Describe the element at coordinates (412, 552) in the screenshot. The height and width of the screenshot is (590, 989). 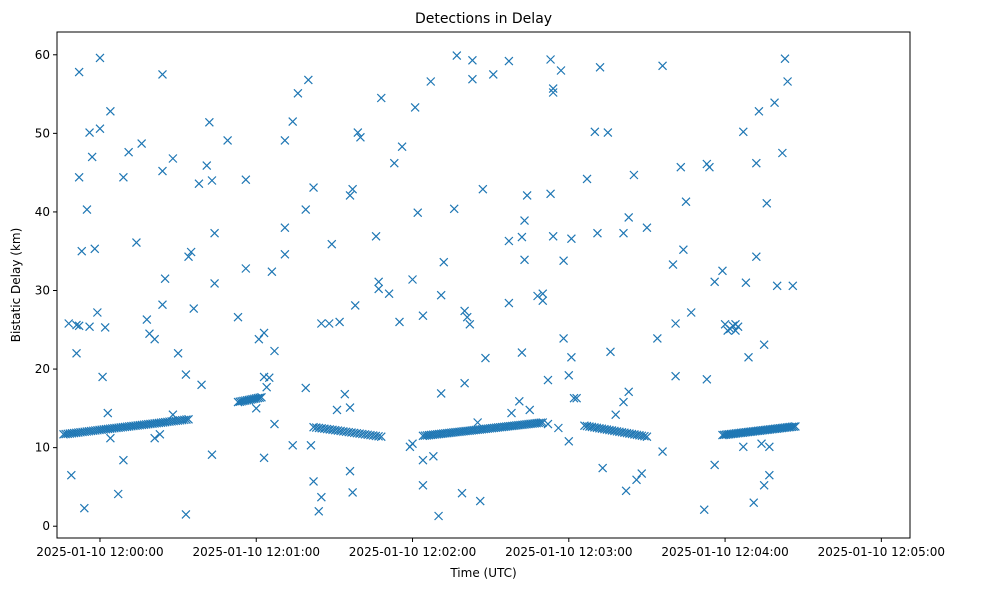
I see `x-tick-label: 2025-01-10 12:02:00` at that location.